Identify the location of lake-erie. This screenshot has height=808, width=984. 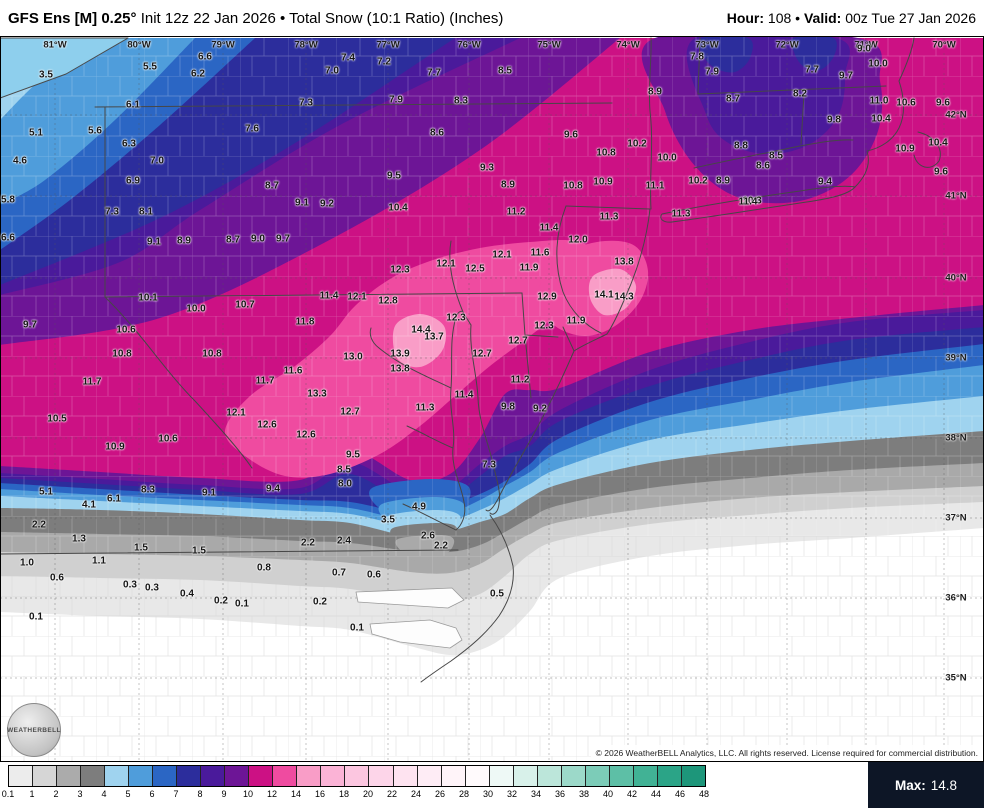
(64, 68).